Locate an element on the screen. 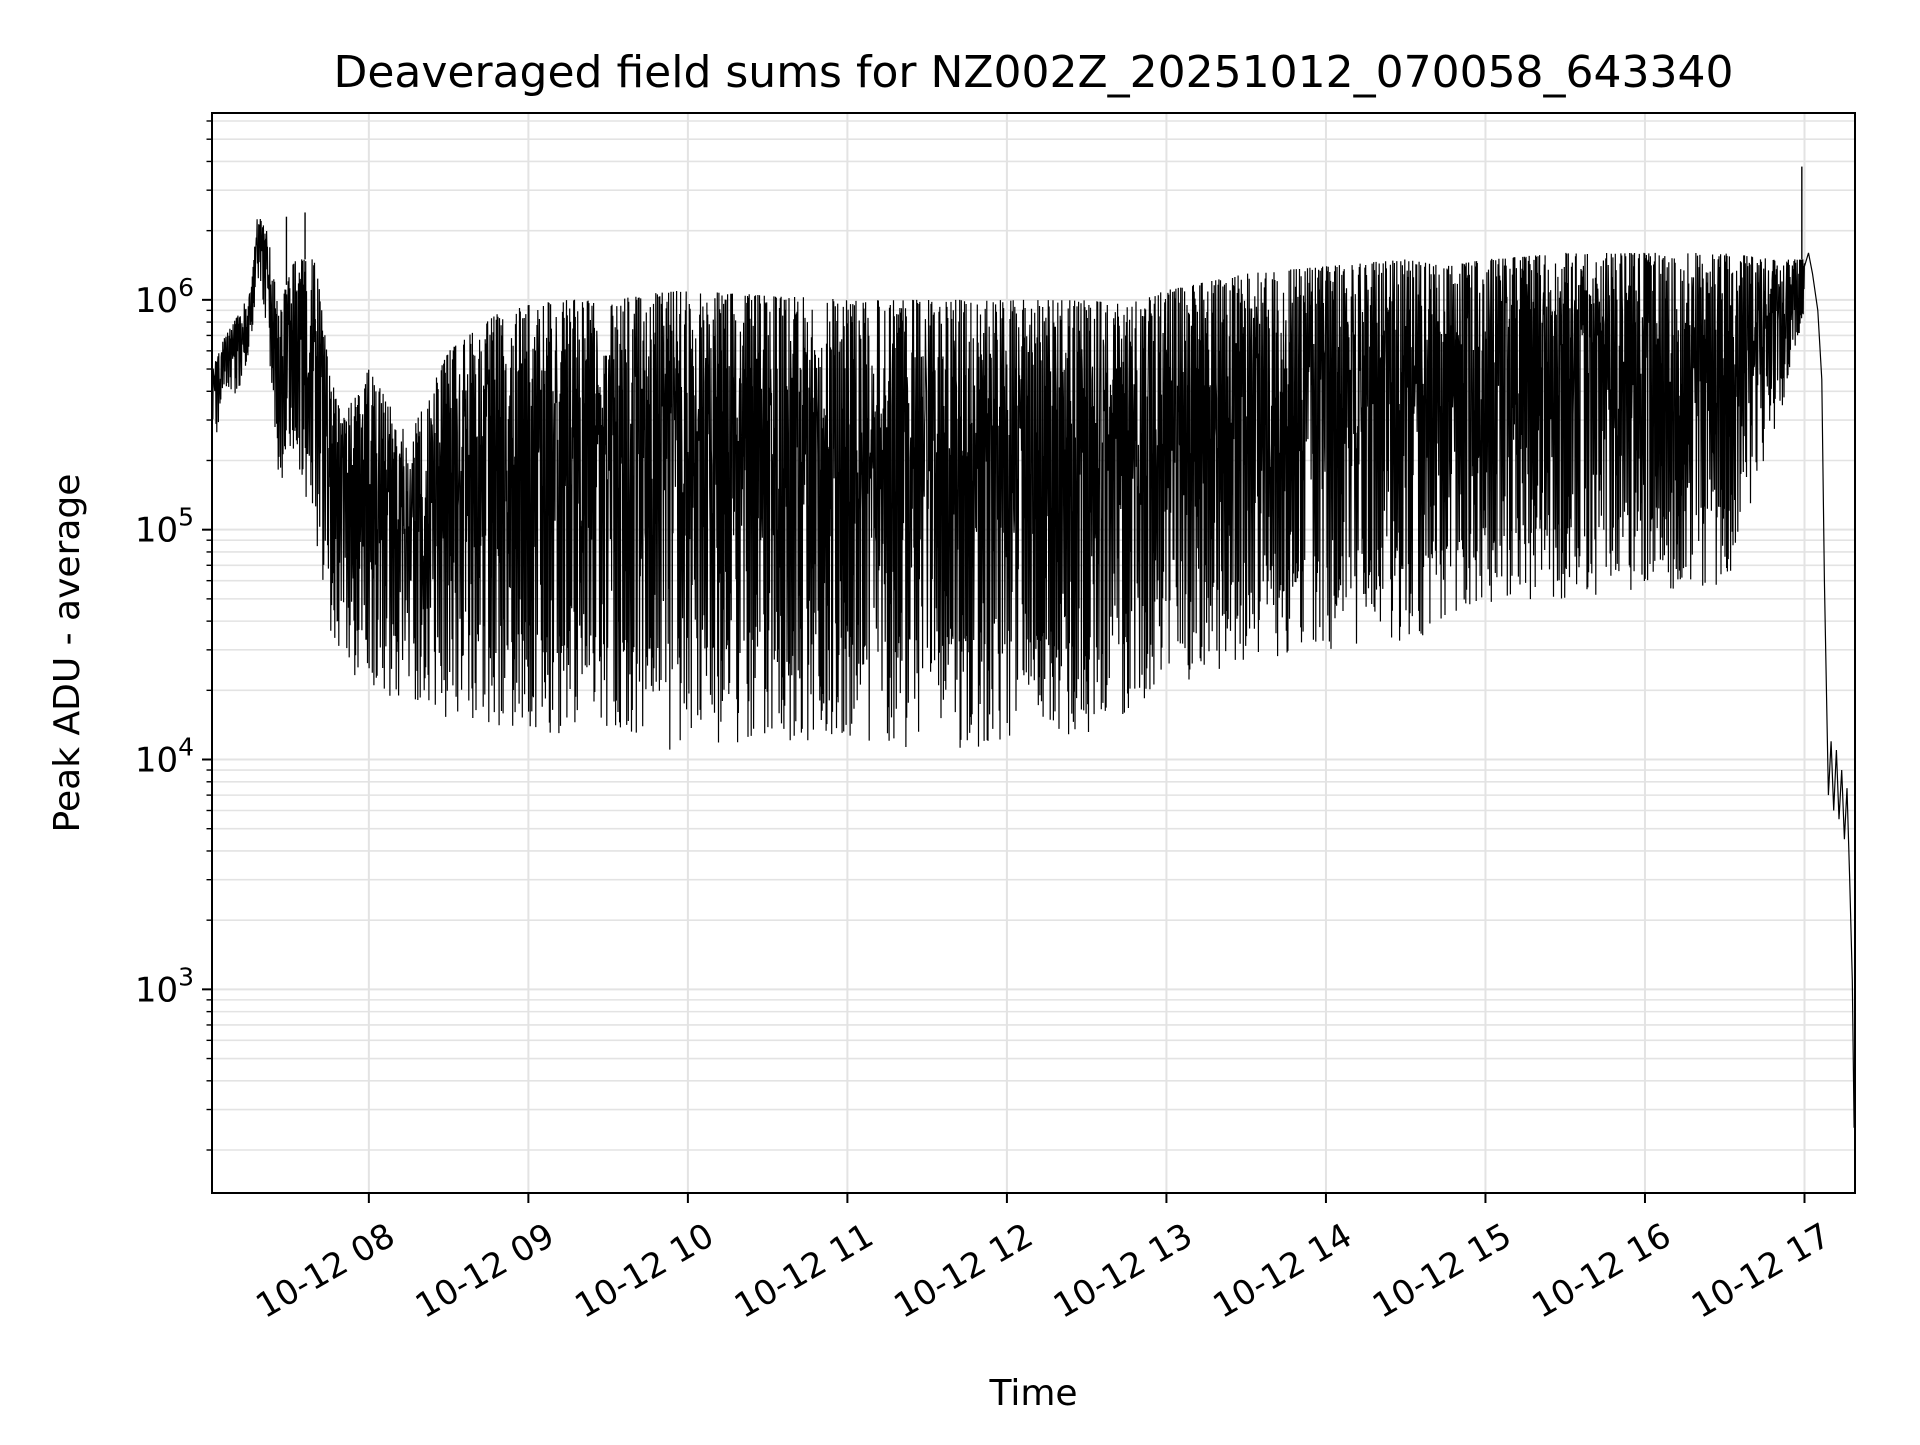  y-tick-label: 10⁵ is located at coordinates (164, 527).